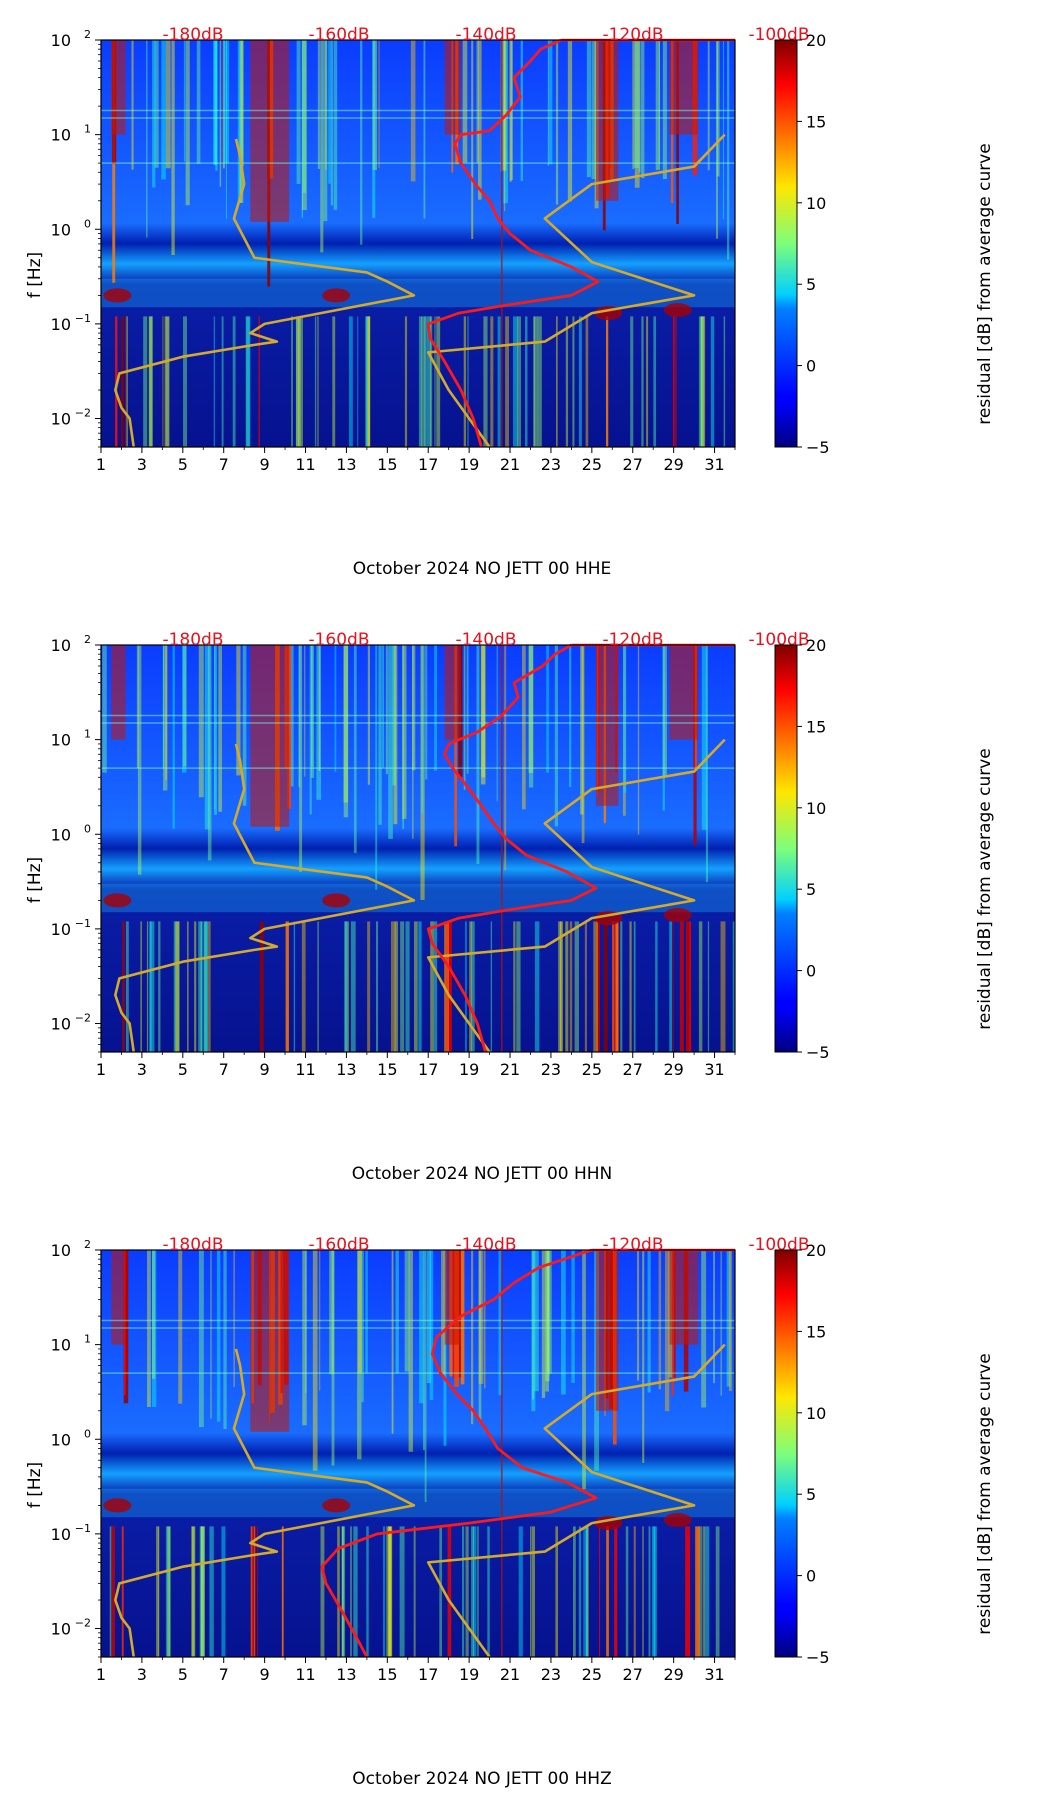 This screenshot has height=1806, width=1052. I want to click on colorbar-tick-label: −5, so click(818, 1657).